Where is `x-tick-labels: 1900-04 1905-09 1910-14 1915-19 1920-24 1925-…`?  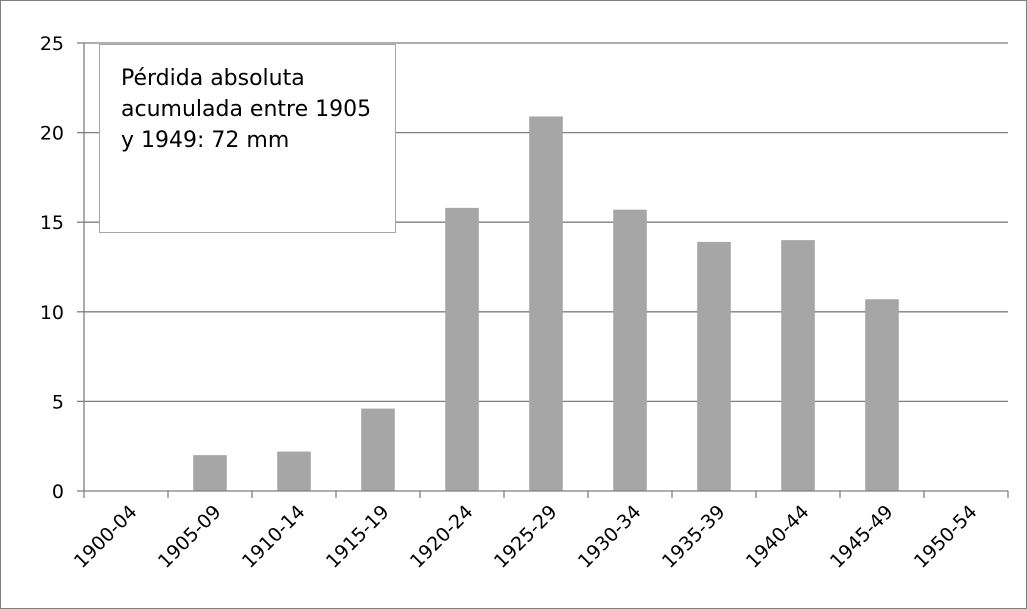 x-tick-labels: 1900-04 1905-09 1910-14 1915-19 1920-24 1925-… is located at coordinates (526, 537).